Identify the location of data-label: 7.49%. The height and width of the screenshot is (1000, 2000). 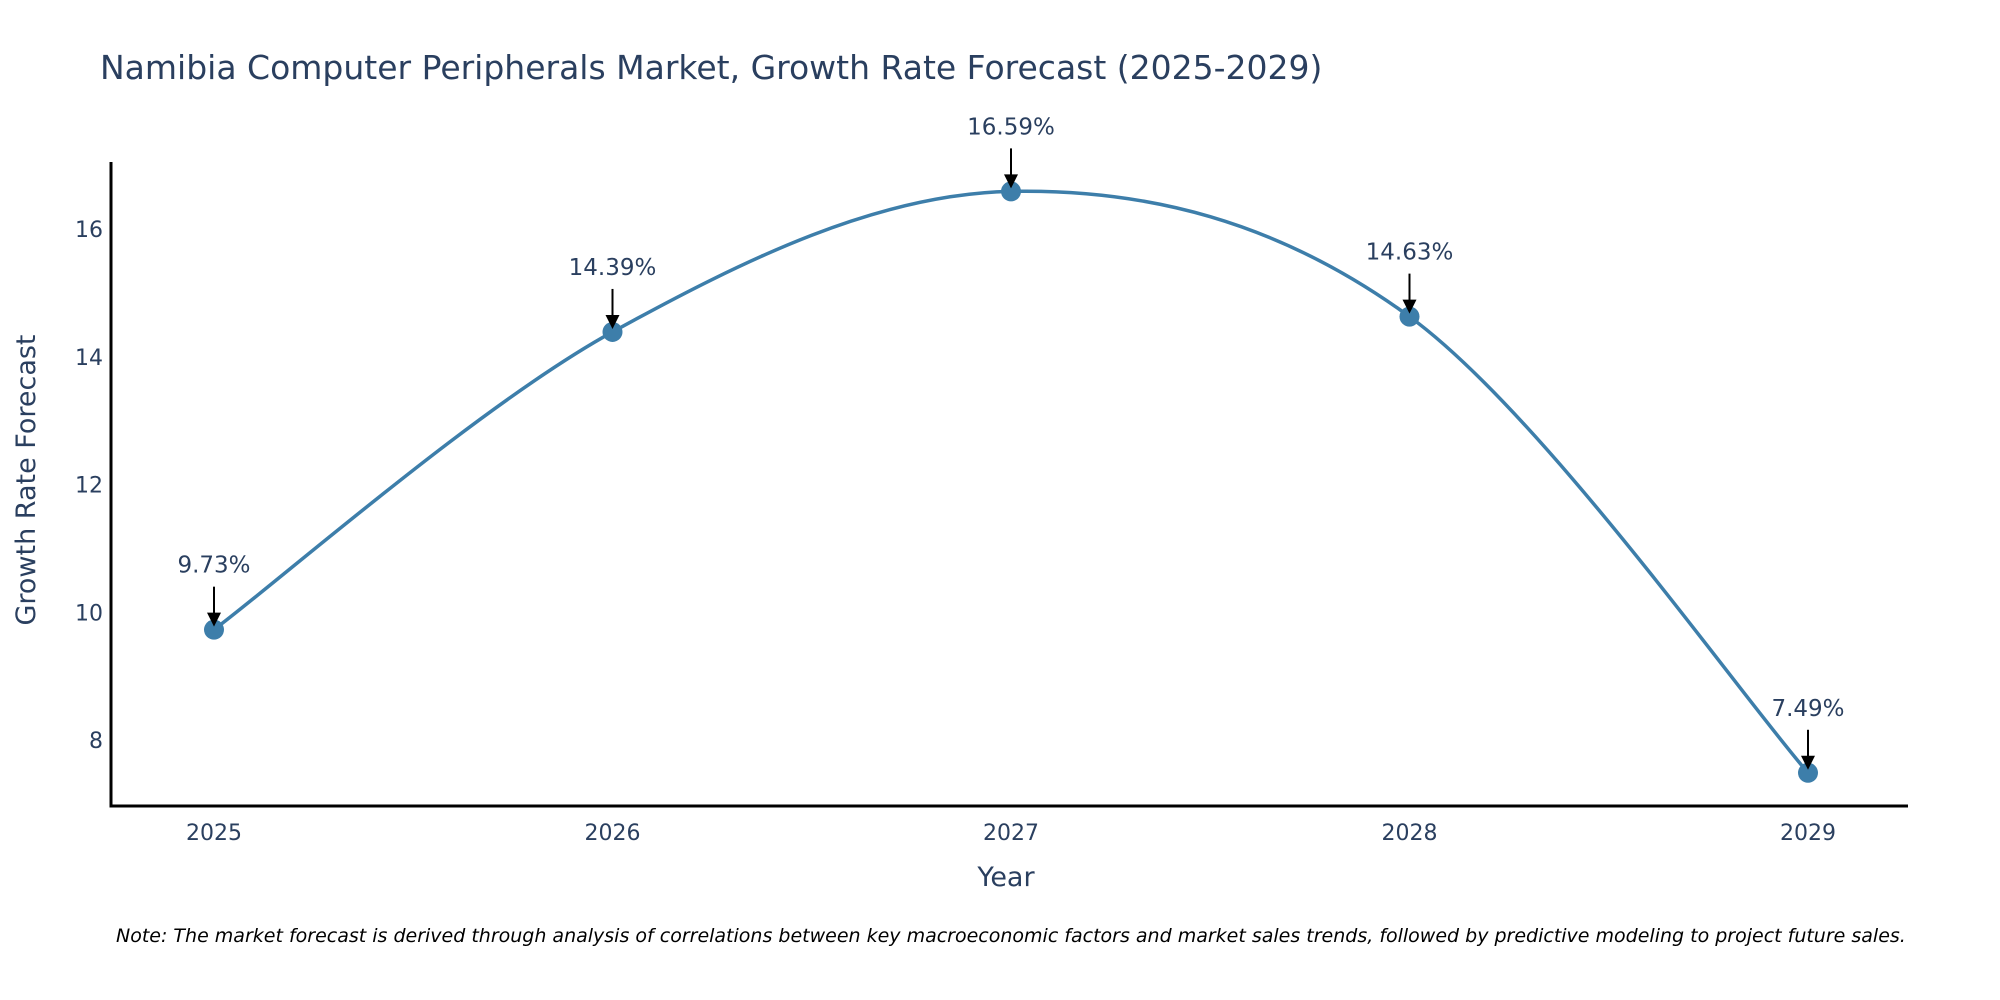
(1807, 709).